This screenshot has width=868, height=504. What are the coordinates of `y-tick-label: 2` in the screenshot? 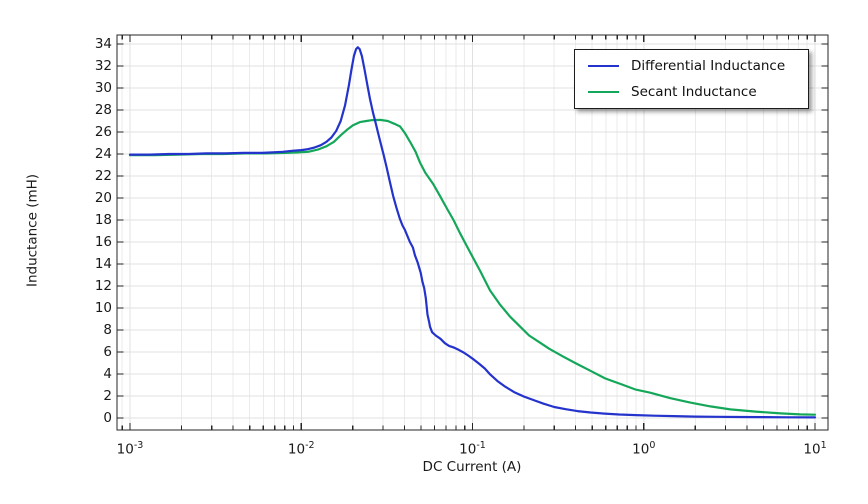 It's located at (107, 396).